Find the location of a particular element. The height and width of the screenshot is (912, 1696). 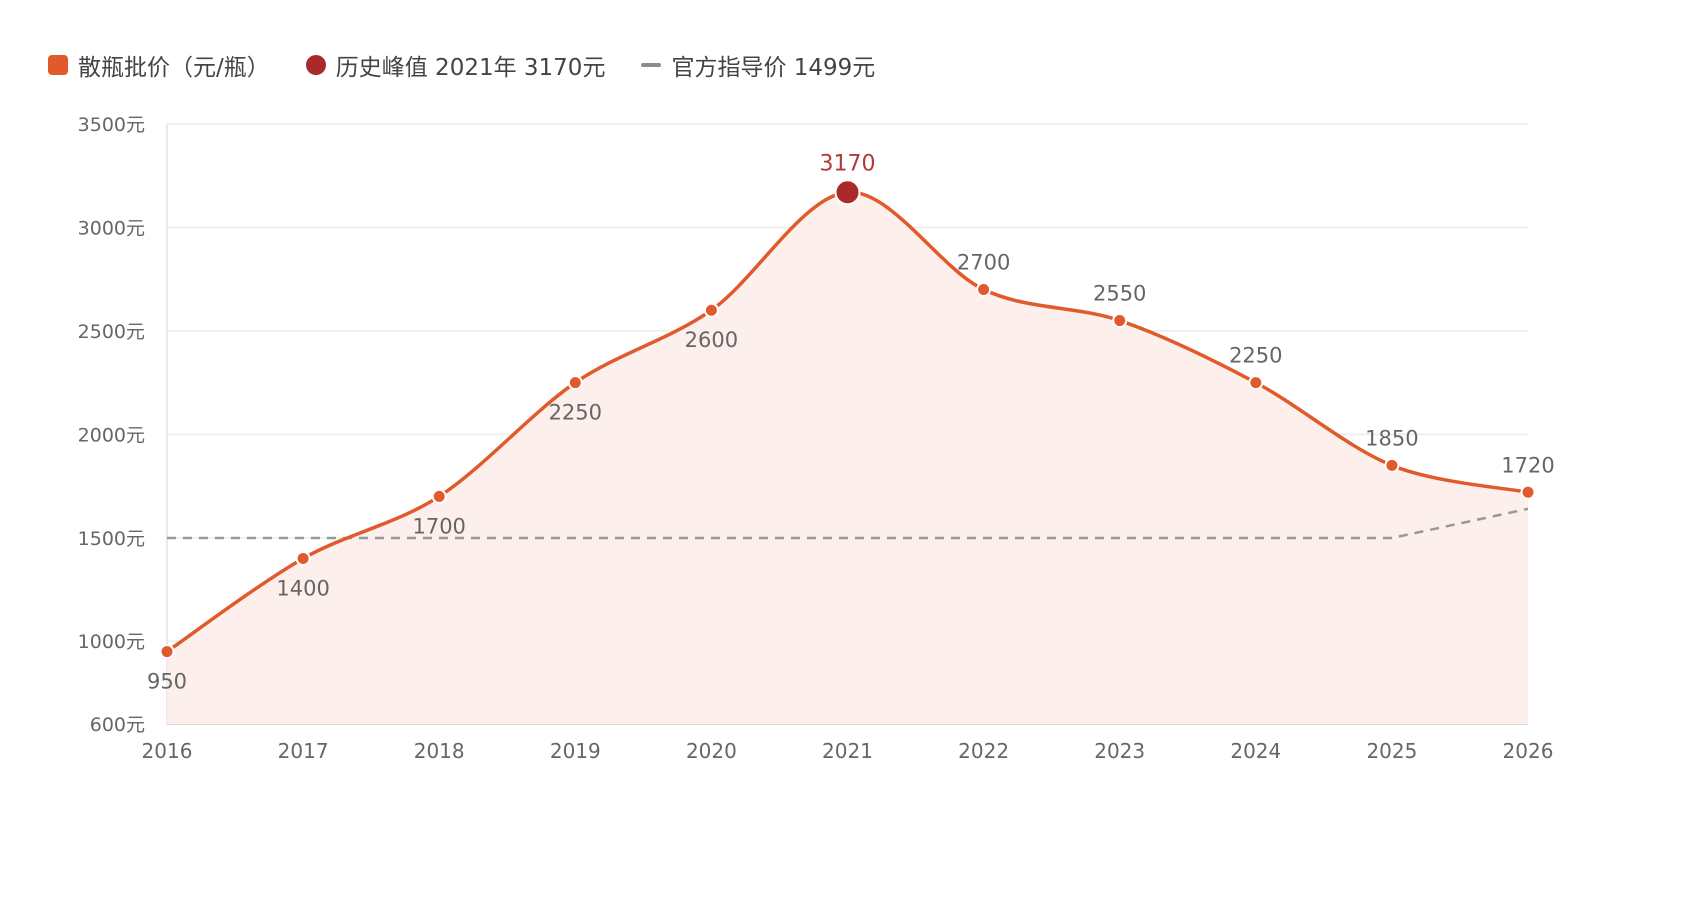

data-label: 1850 is located at coordinates (1391, 438).